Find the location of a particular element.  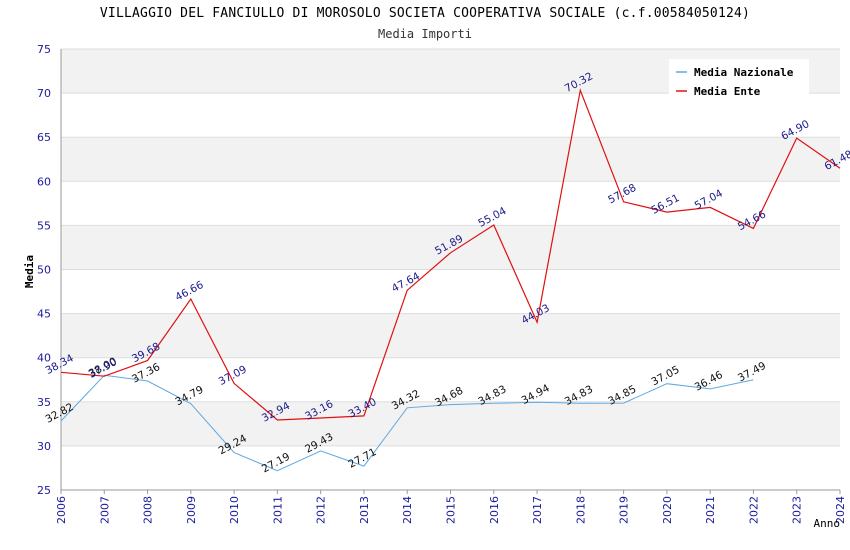

series-line-media-nazionale is located at coordinates (407, 423).